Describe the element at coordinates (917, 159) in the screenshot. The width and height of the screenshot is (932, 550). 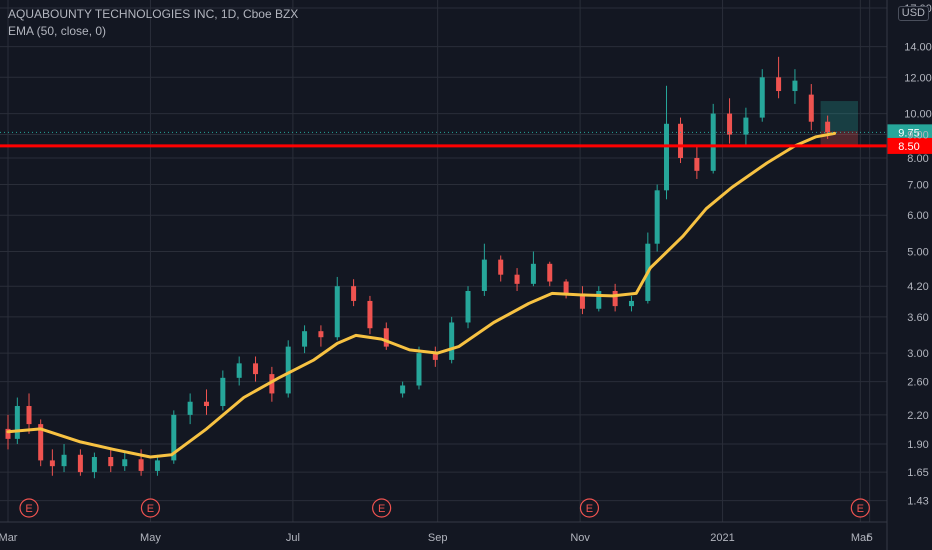
I see `y-tick-label: 8.00` at that location.